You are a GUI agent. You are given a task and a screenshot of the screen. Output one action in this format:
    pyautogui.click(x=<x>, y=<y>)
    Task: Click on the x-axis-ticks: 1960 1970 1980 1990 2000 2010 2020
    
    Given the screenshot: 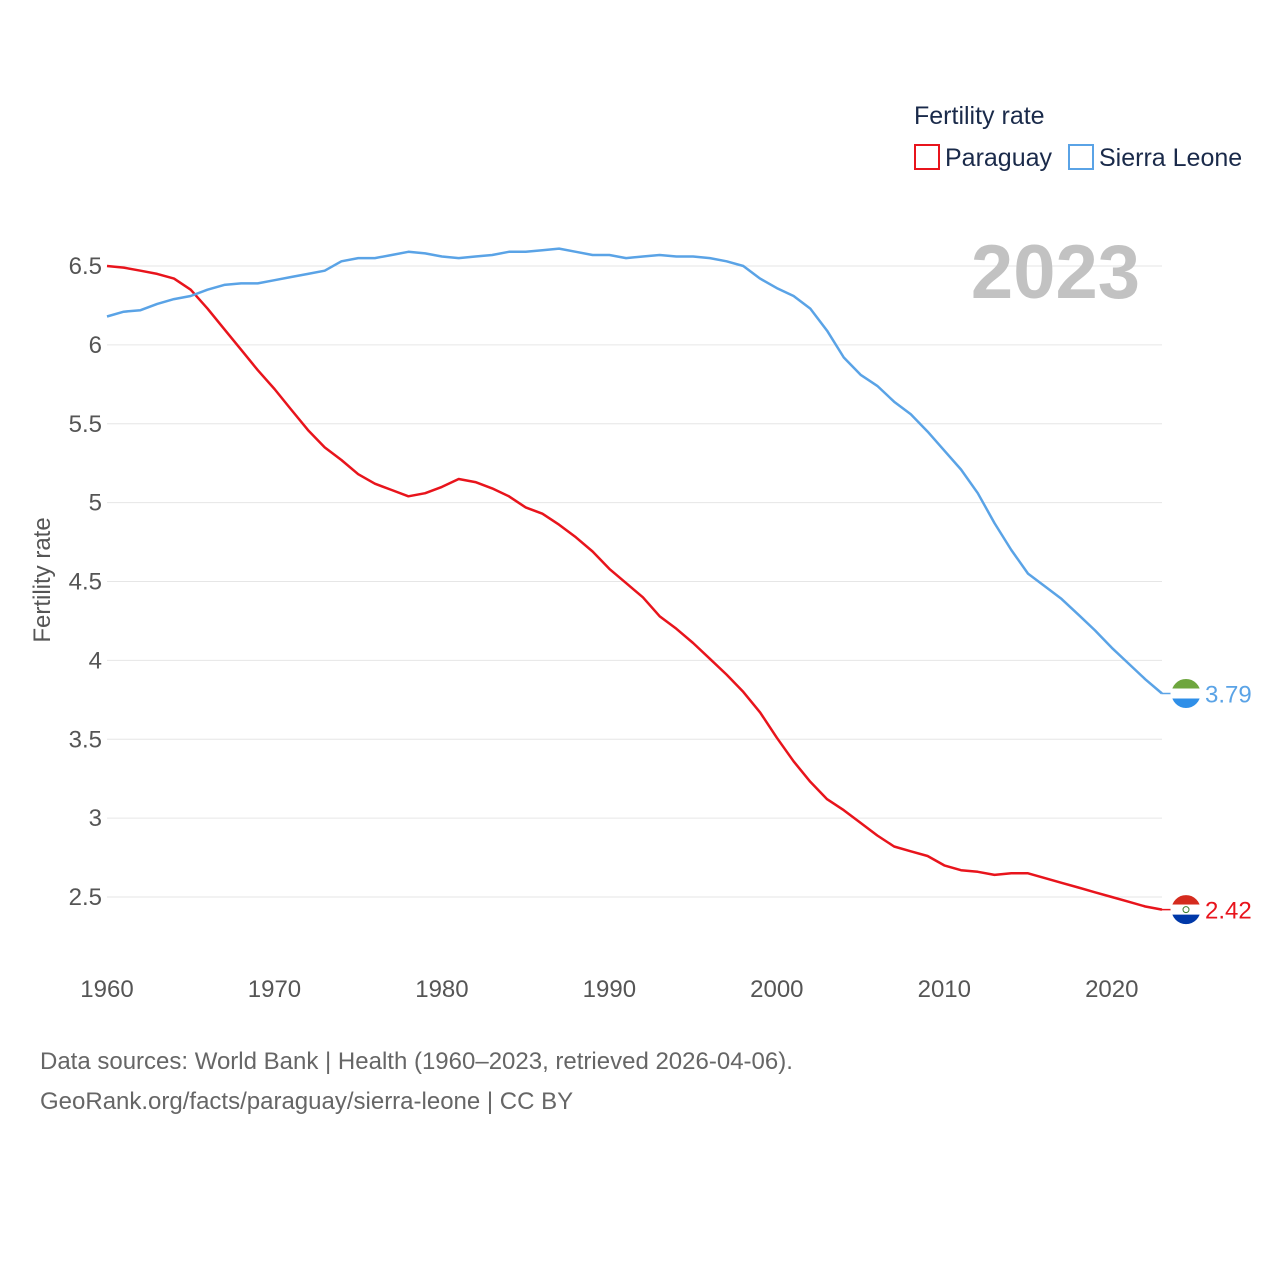 What is the action you would take?
    pyautogui.click(x=609, y=989)
    